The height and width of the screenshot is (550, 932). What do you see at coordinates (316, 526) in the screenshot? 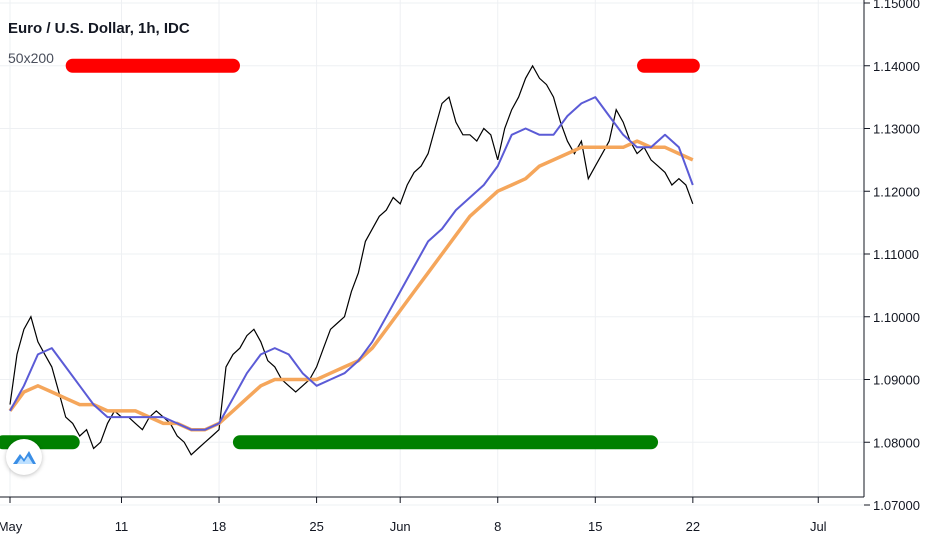
I see `x-tick-label: 25` at bounding box center [316, 526].